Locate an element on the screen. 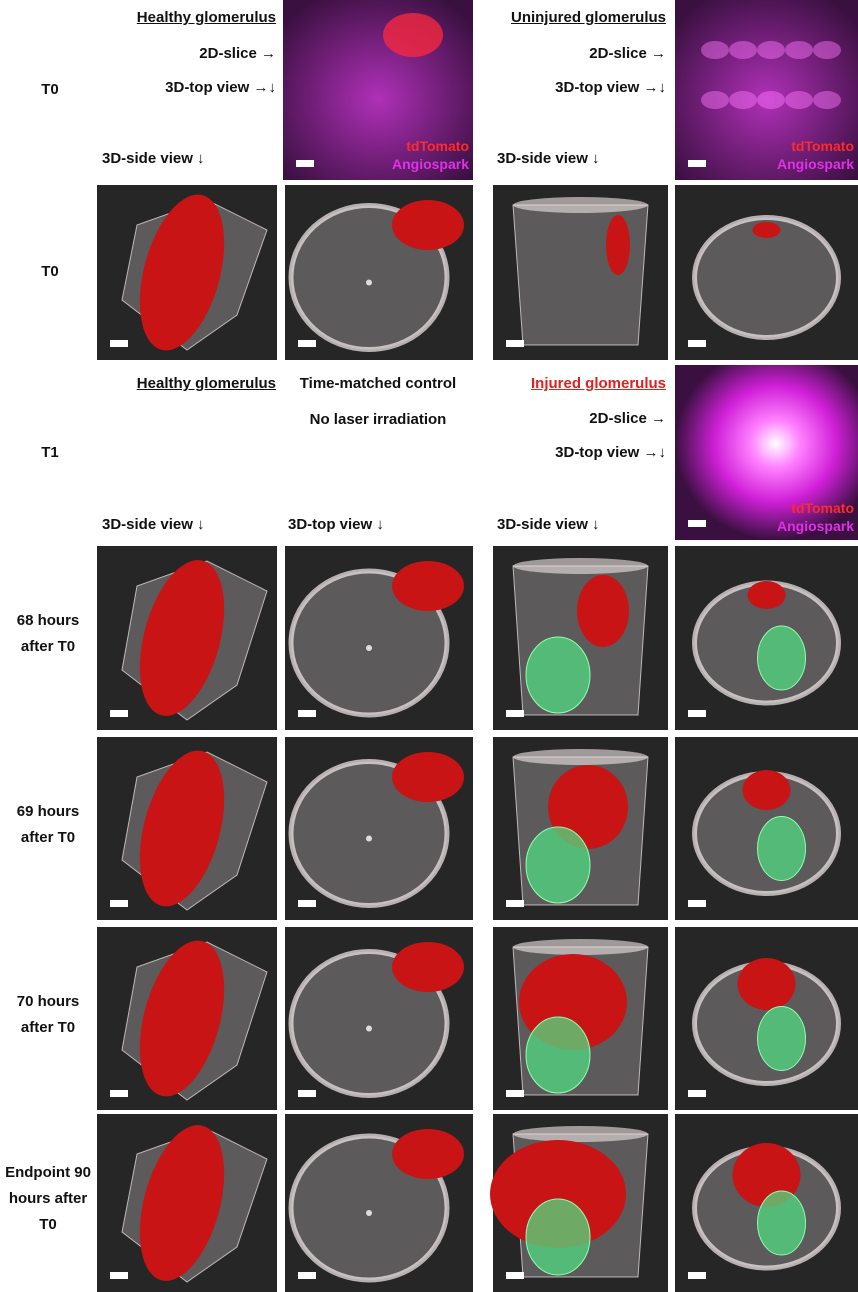 This screenshot has width=858, height=1292. section-title: Injured glomerulus is located at coordinates (598, 383).